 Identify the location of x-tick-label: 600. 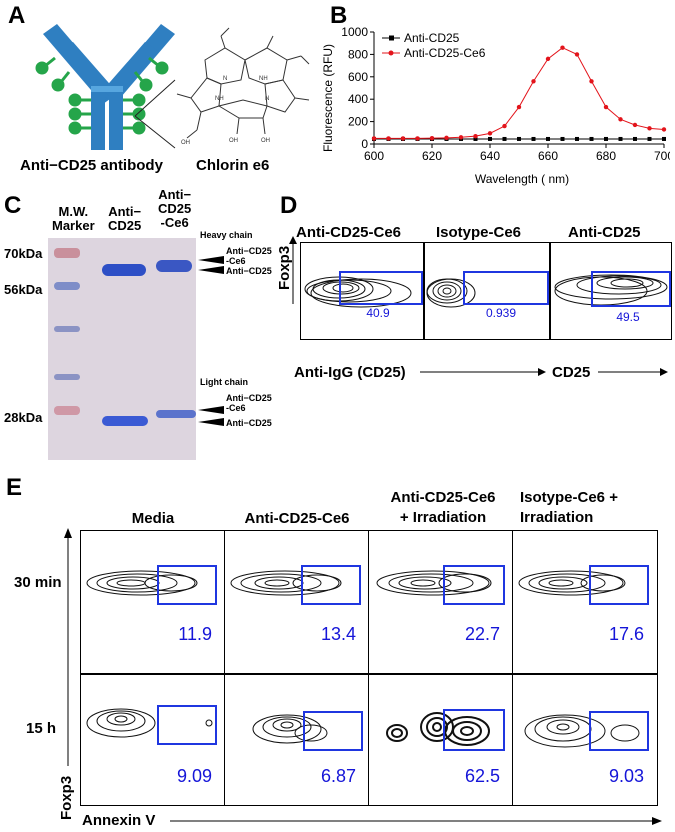
(374, 156).